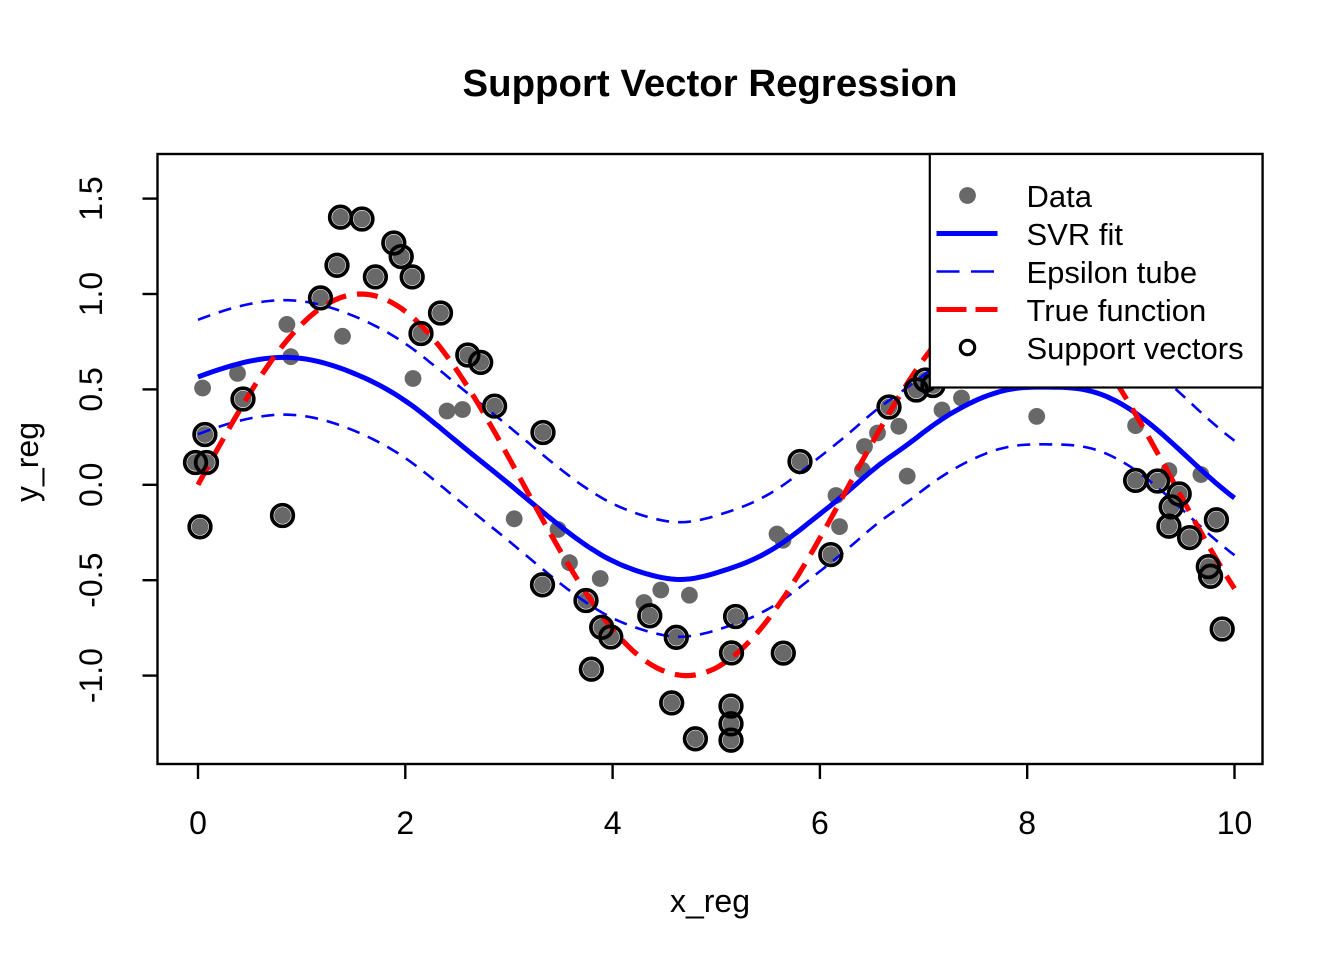  What do you see at coordinates (820, 823) in the screenshot?
I see `svg-text: 6` at bounding box center [820, 823].